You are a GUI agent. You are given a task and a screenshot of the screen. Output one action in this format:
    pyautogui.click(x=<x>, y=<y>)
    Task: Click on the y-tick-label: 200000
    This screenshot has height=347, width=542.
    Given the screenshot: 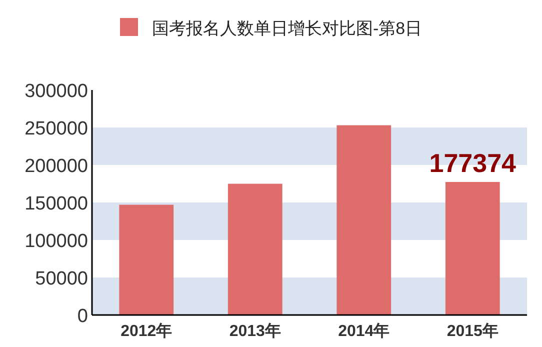 What is the action you would take?
    pyautogui.click(x=56, y=166)
    